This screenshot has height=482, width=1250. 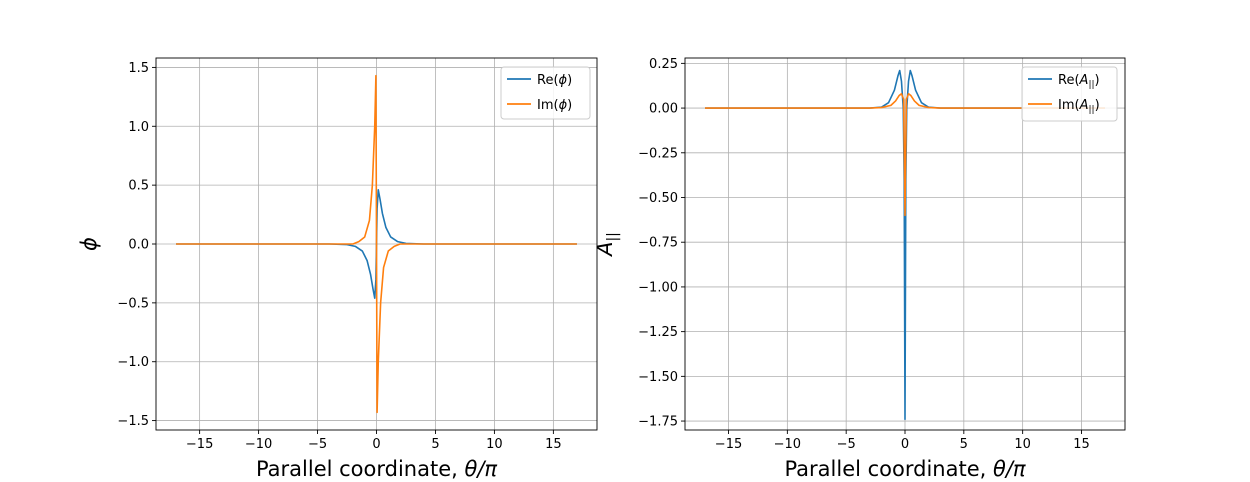 I want to click on y-tick-label: −1.0, so click(x=133, y=362).